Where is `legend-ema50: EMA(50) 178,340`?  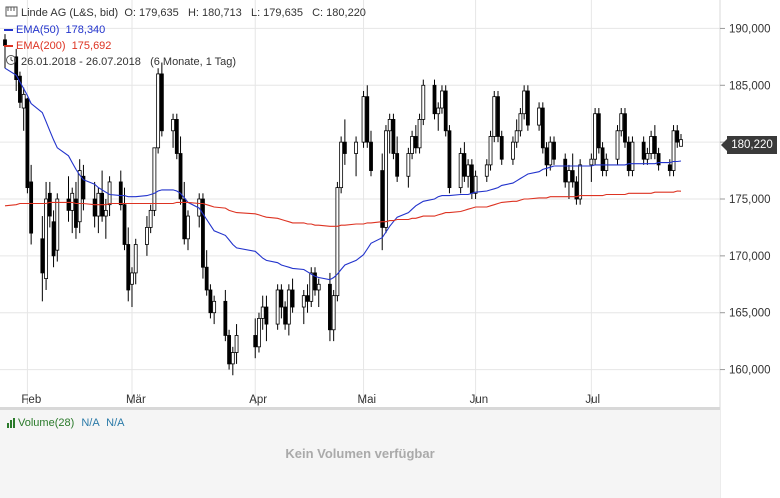 legend-ema50: EMA(50) 178,340 is located at coordinates (54, 30).